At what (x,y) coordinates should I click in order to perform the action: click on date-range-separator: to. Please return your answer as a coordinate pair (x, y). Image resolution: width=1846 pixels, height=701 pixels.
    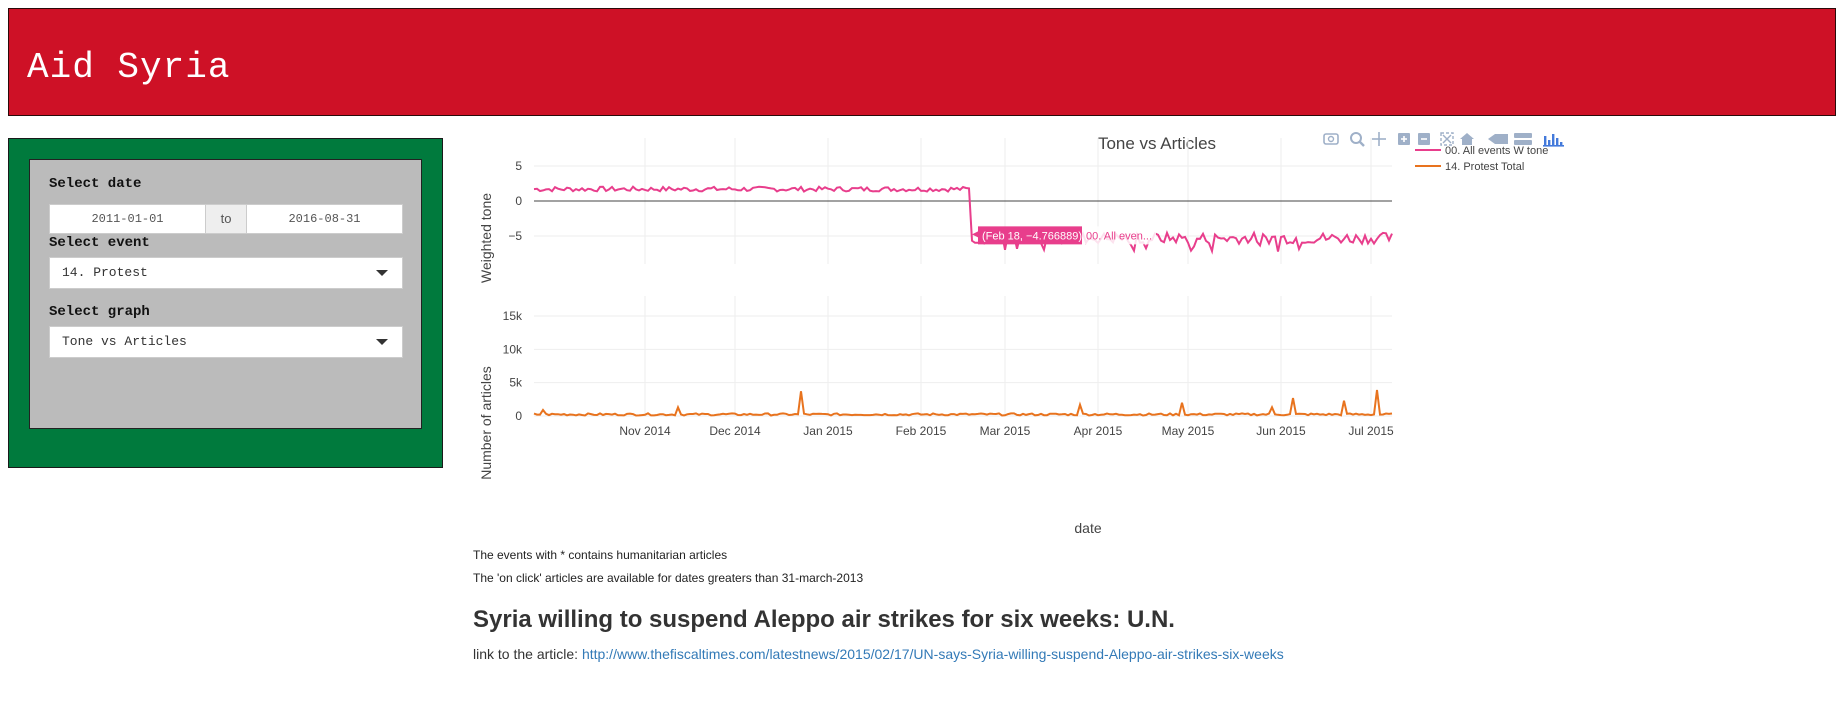
    Looking at the image, I should click on (226, 219).